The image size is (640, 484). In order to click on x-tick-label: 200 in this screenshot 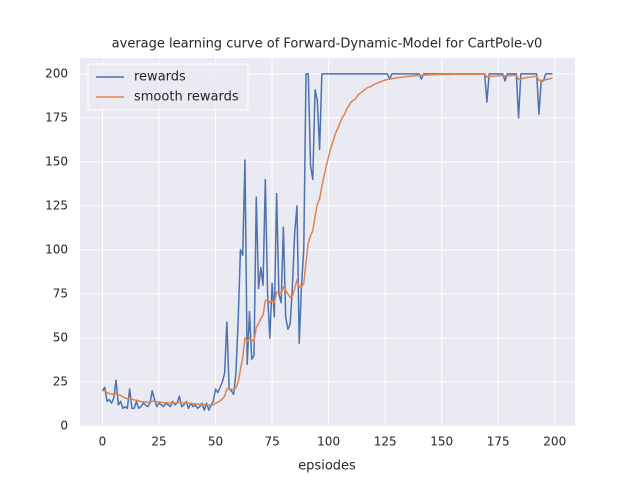, I will do `click(554, 442)`.